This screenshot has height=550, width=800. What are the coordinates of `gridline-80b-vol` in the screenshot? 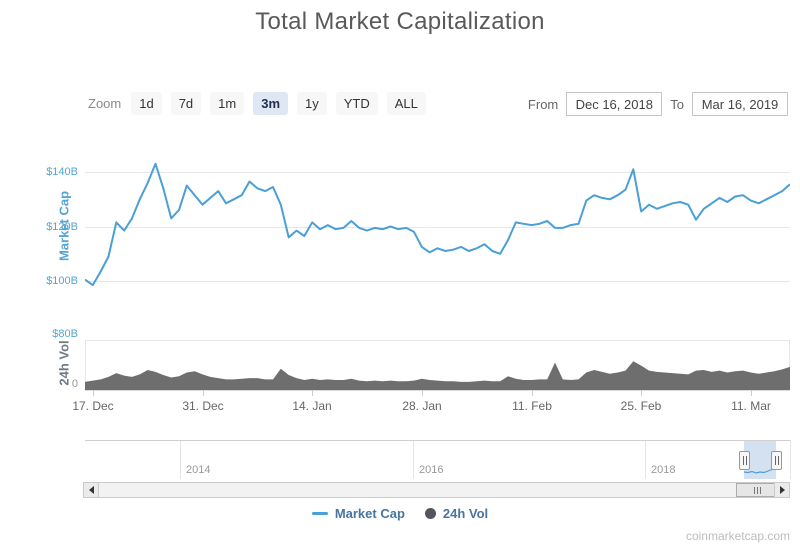 It's located at (437, 340).